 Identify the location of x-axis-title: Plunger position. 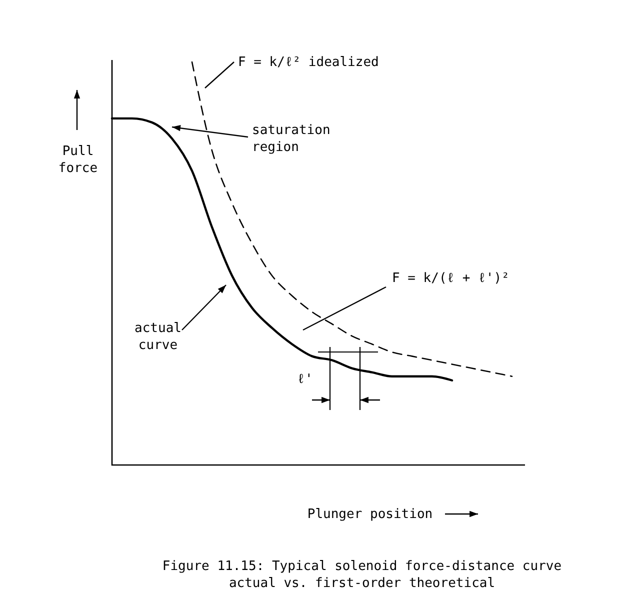
(370, 514).